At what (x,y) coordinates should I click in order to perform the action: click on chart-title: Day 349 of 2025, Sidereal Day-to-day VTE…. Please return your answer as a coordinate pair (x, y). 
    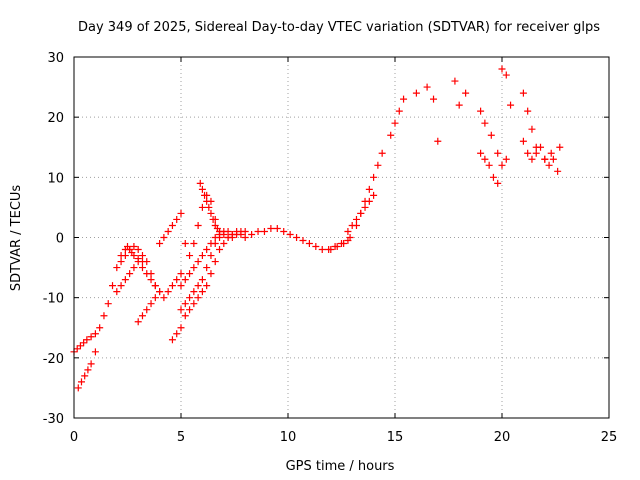
    Looking at the image, I should click on (339, 27).